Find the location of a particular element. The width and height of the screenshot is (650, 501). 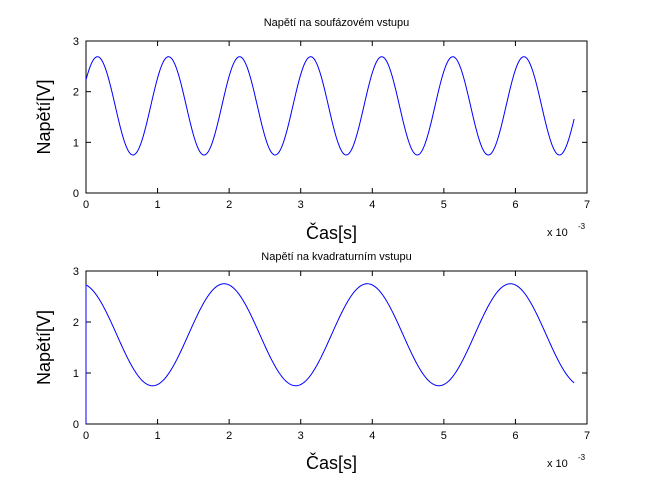

chart-title: Napětí na soufázovém vstupu is located at coordinates (337, 23).